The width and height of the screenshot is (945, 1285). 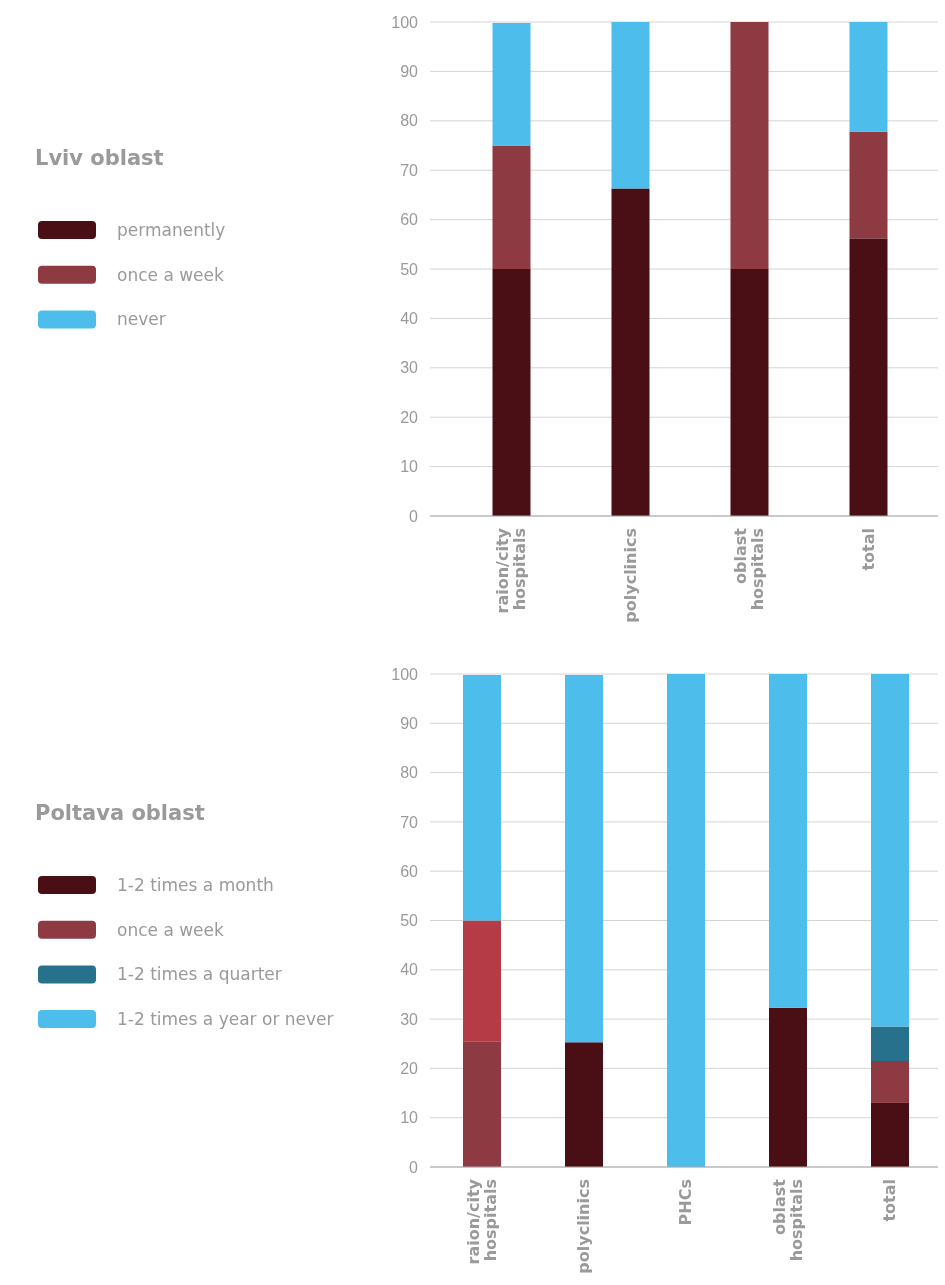 What do you see at coordinates (195, 885) in the screenshot?
I see `legend-label: 1-2 times a month` at bounding box center [195, 885].